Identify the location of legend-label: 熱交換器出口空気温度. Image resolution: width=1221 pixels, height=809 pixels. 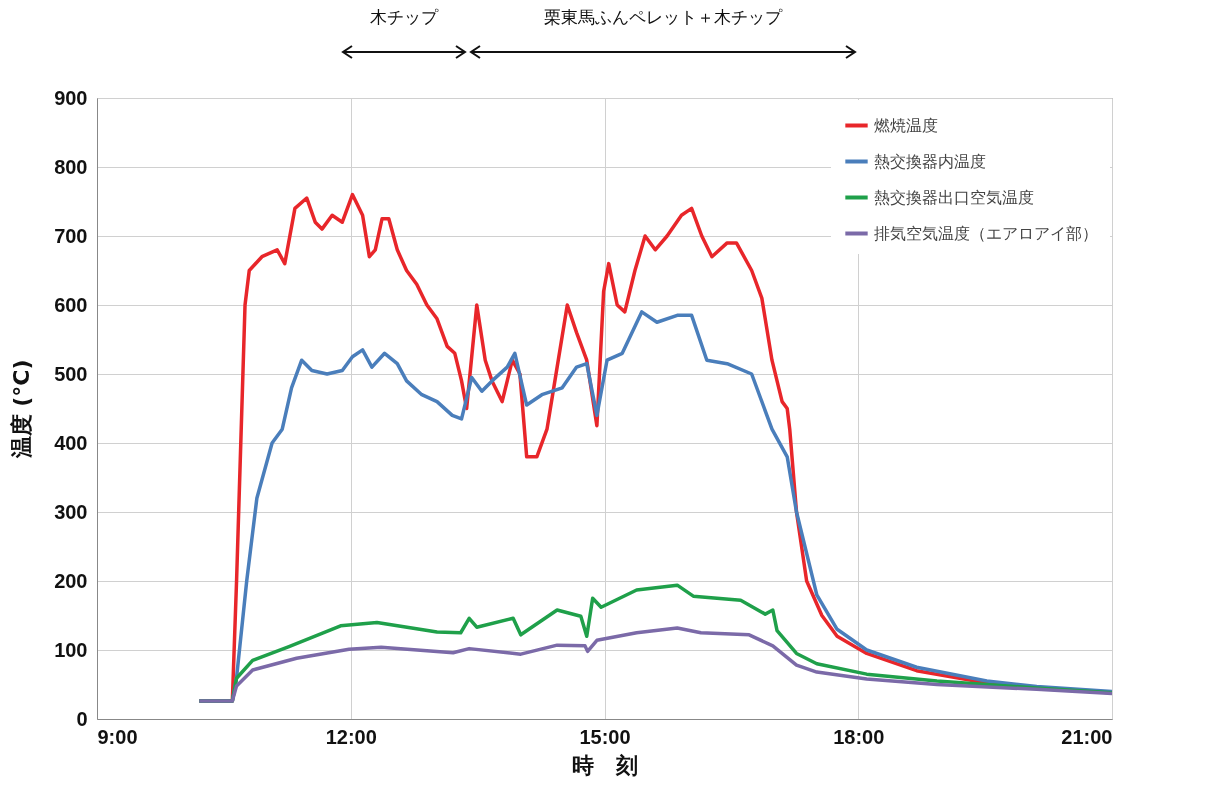
(954, 197).